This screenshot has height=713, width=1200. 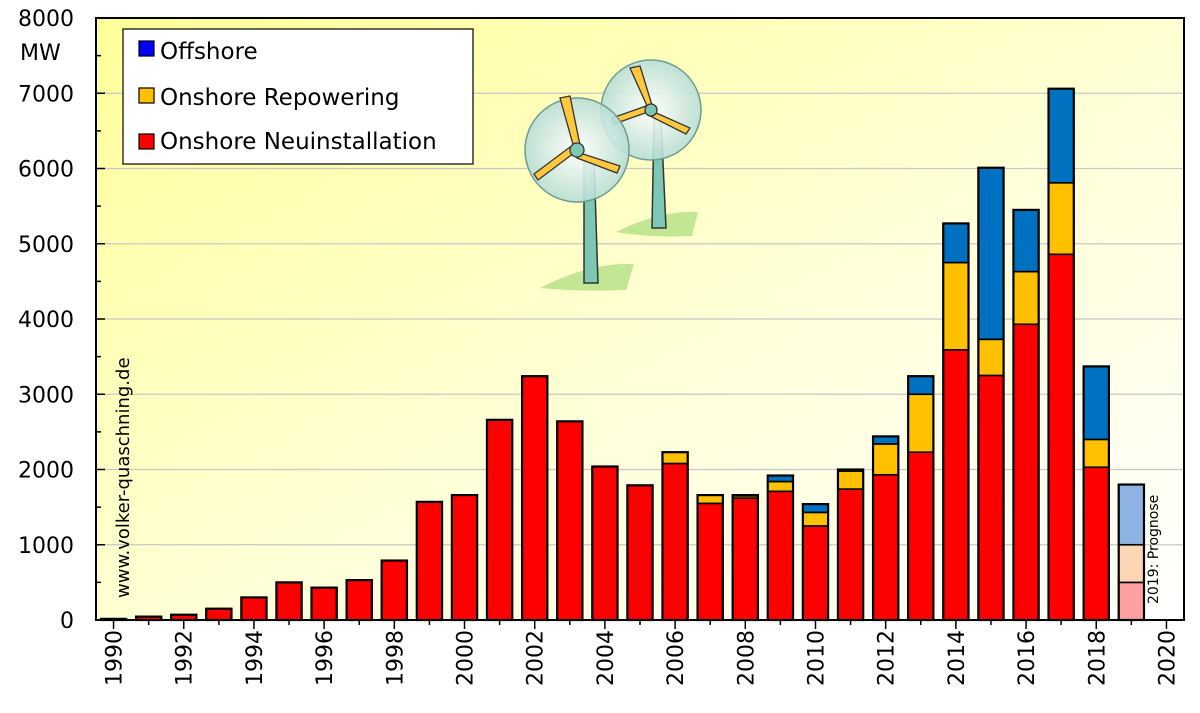 I want to click on bar-2010-offshore, so click(x=815, y=508).